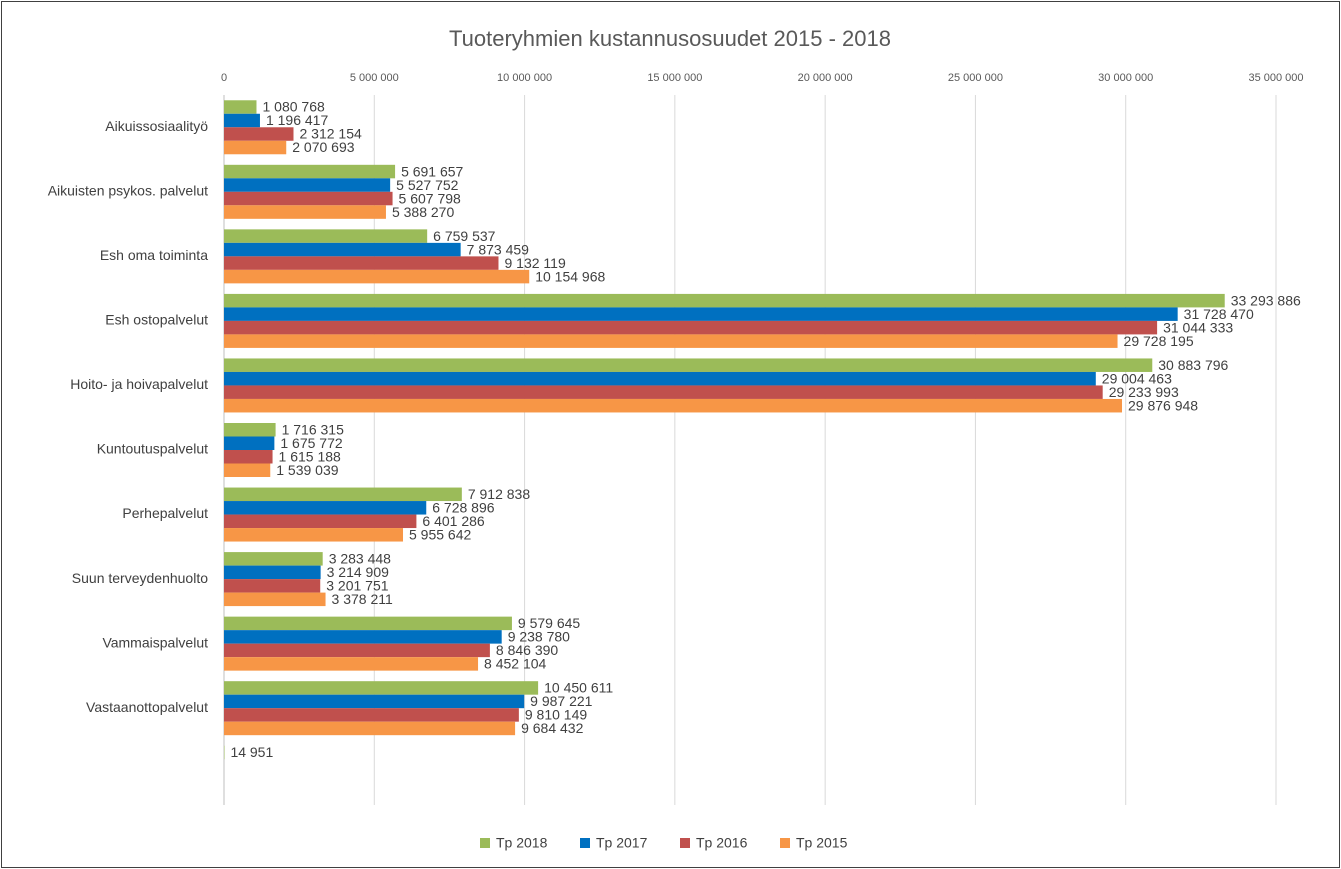  Describe the element at coordinates (1125, 78) in the screenshot. I see `x-tick-label: 30 000 000` at that location.